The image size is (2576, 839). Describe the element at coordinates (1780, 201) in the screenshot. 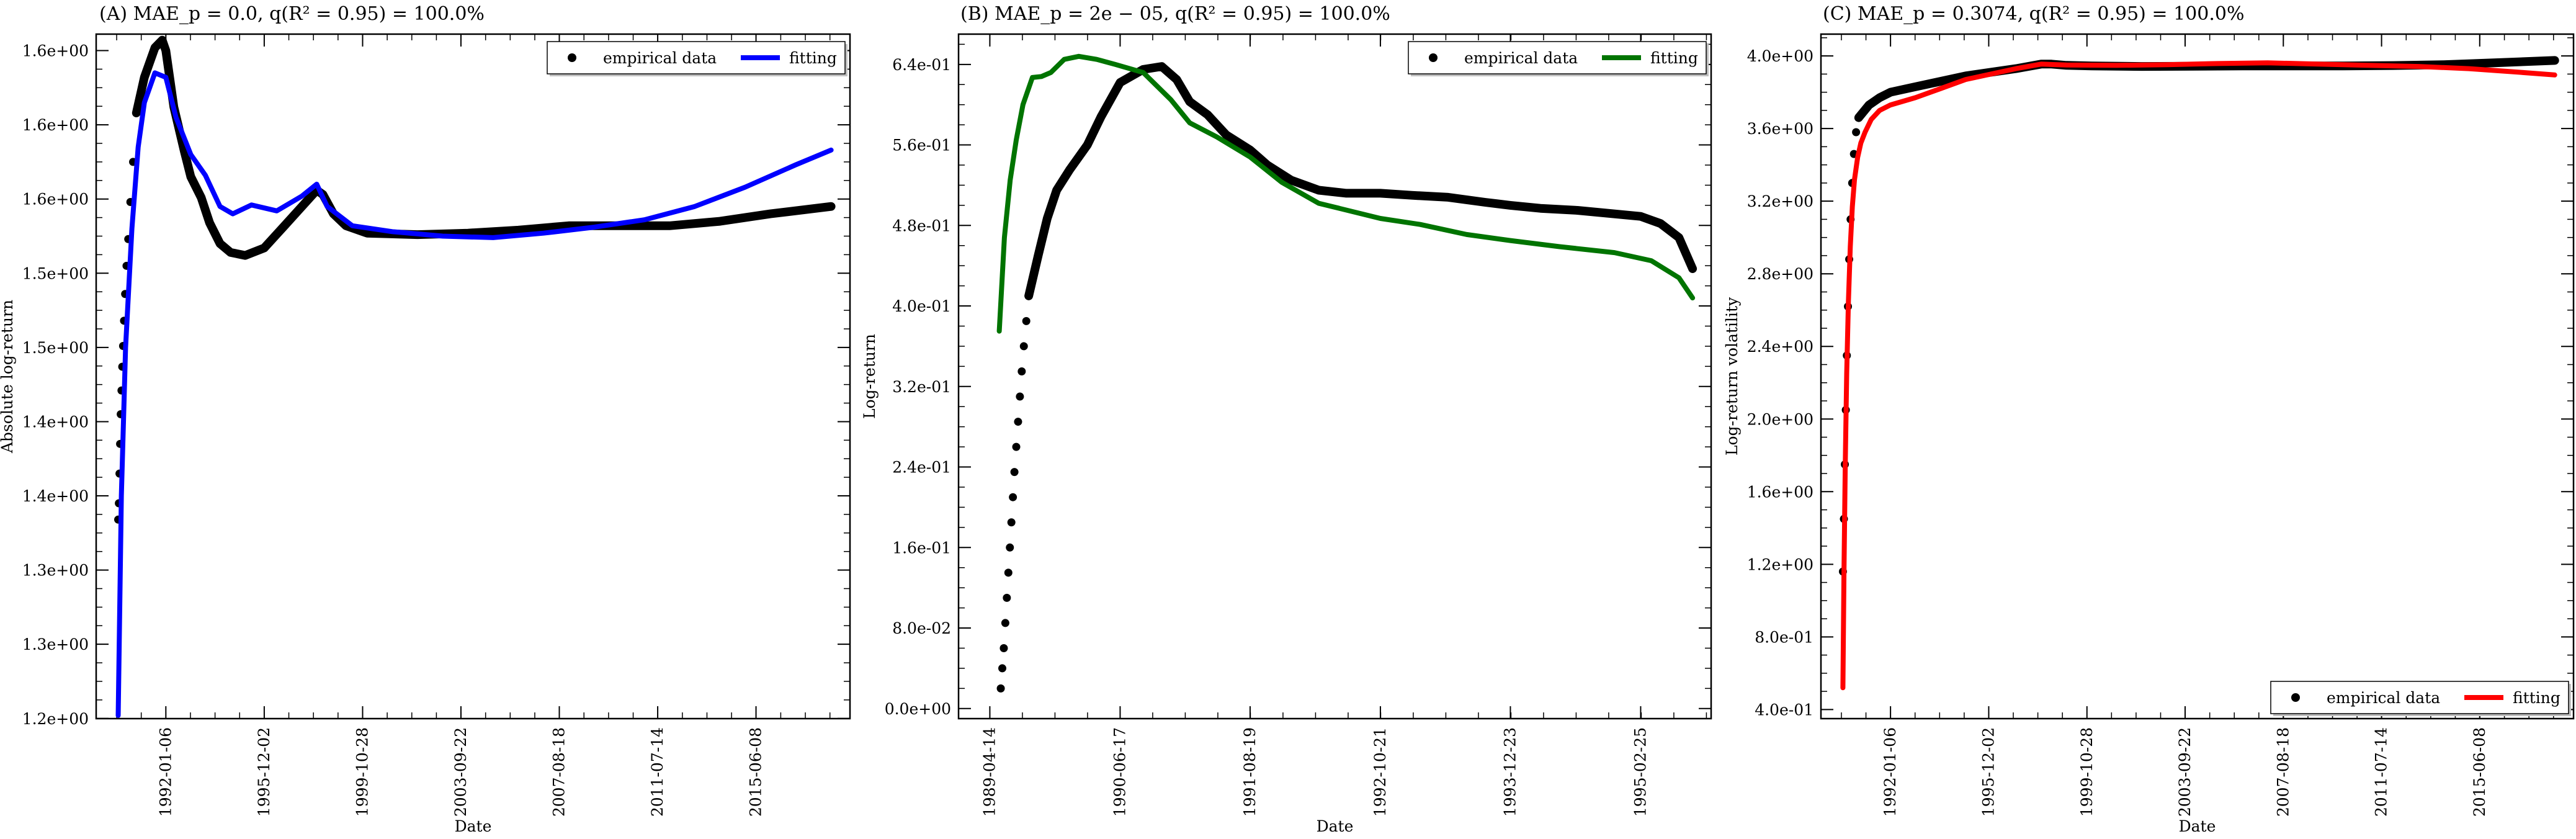

I see `y-tick-label: 3.2e+00` at that location.